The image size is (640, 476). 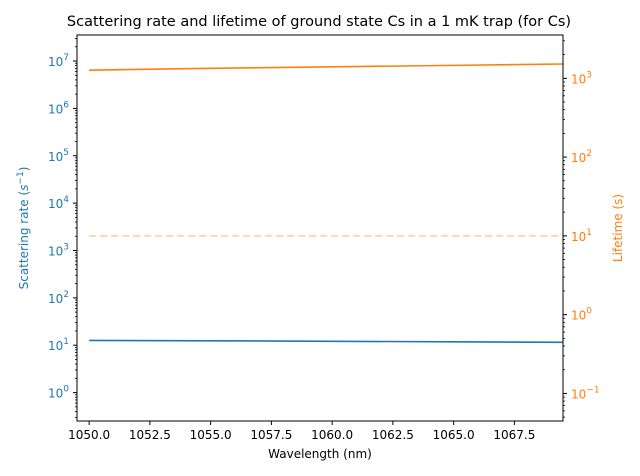 What do you see at coordinates (24, 169) in the screenshot?
I see `y-axis-label-left-end: )` at bounding box center [24, 169].